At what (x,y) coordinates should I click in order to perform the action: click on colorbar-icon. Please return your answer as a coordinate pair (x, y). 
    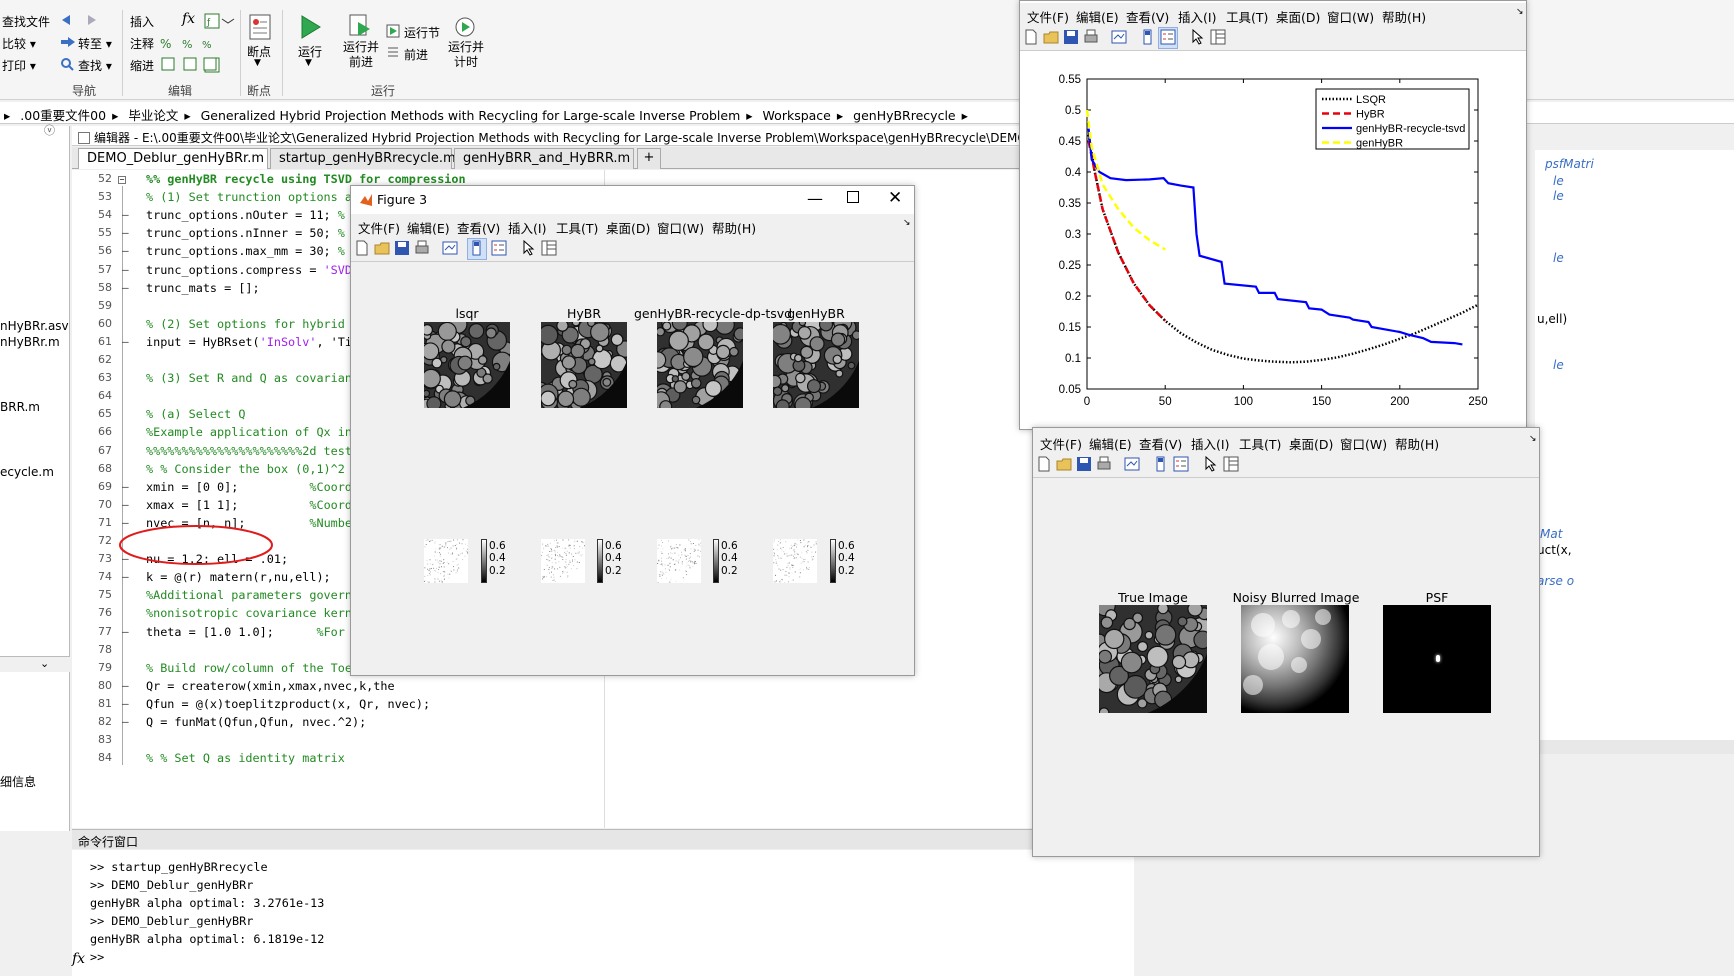
    Looking at the image, I should click on (1161, 464).